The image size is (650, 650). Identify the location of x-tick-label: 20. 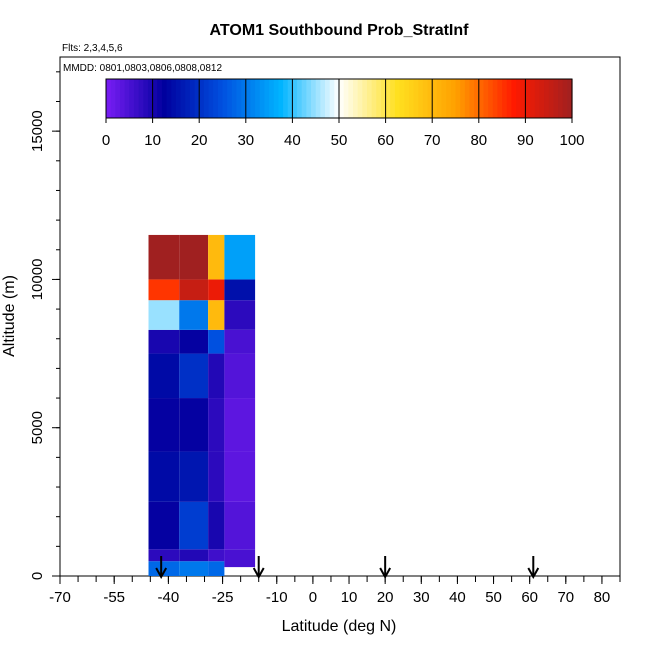
(385, 597).